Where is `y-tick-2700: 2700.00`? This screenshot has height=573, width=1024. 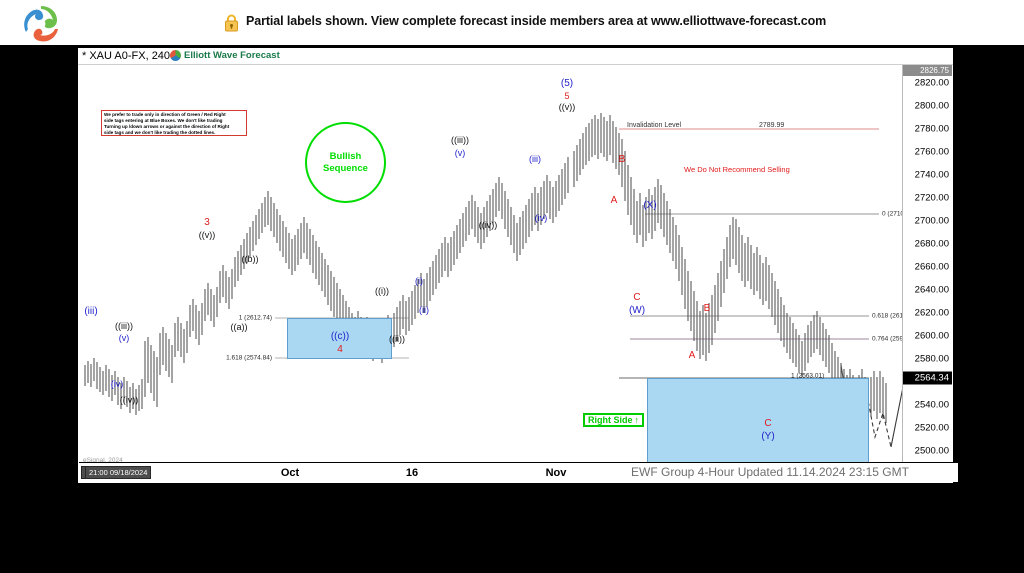 y-tick-2700: 2700.00 is located at coordinates (931, 221).